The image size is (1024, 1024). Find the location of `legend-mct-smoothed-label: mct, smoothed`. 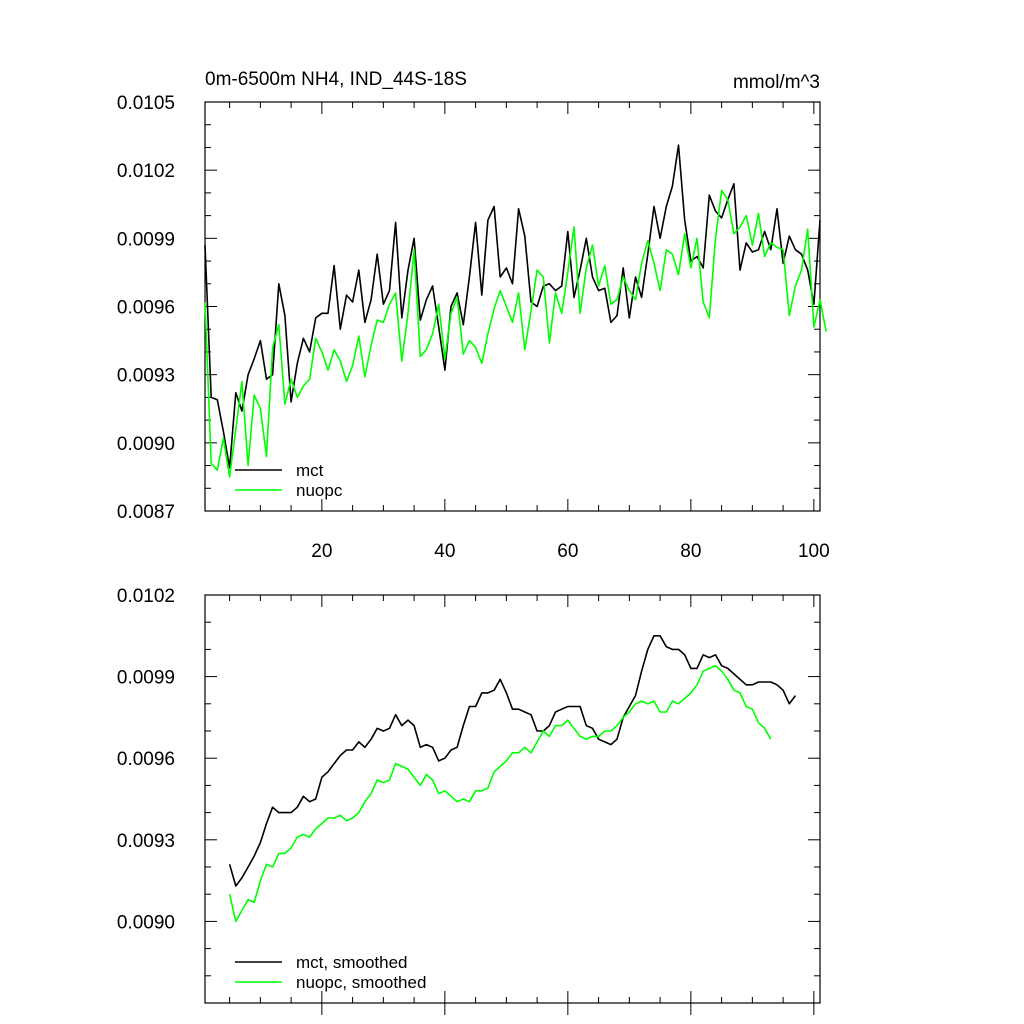

legend-mct-smoothed-label: mct, smoothed is located at coordinates (352, 962).